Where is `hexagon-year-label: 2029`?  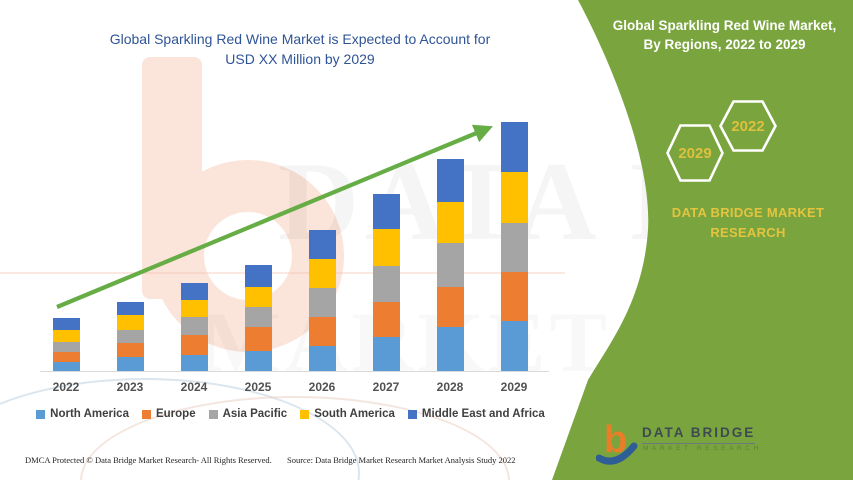
hexagon-year-label: 2029 is located at coordinates (694, 153).